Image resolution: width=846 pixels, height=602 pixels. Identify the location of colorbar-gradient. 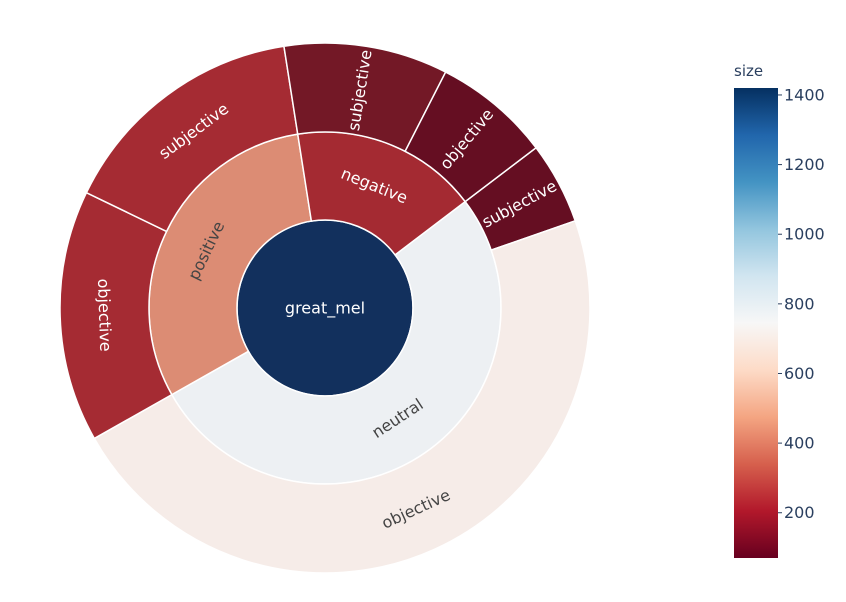
(756, 323).